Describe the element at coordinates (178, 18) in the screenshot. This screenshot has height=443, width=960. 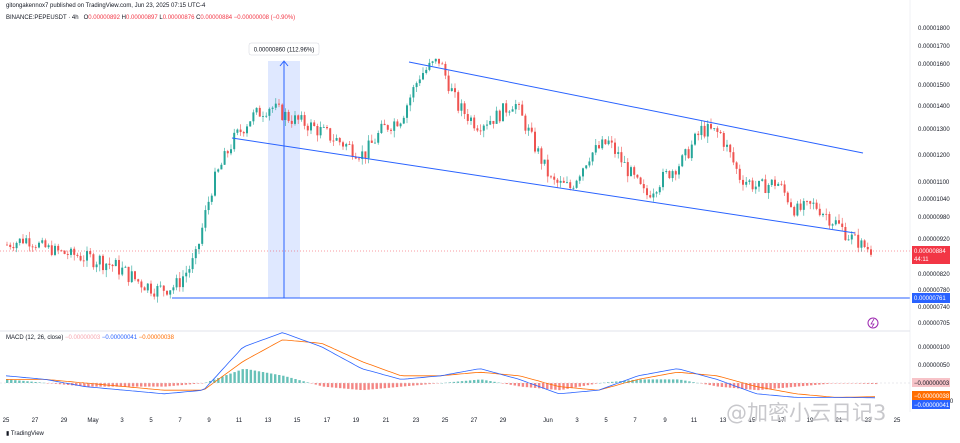
I see `low-value: 0.00000876` at that location.